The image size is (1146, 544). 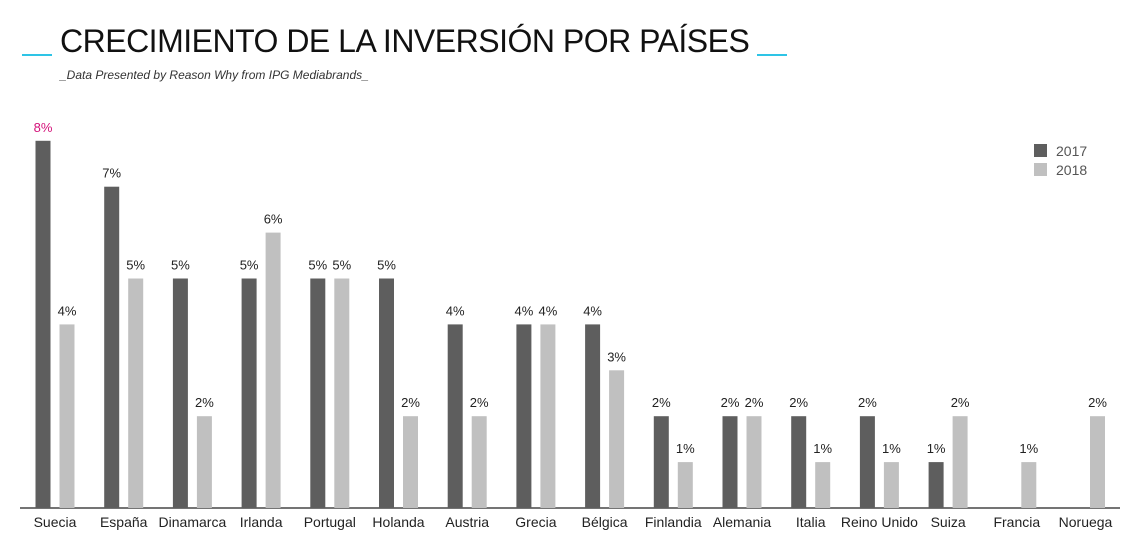 I want to click on data-label-2017-dinamarca: 5%, so click(x=180, y=265).